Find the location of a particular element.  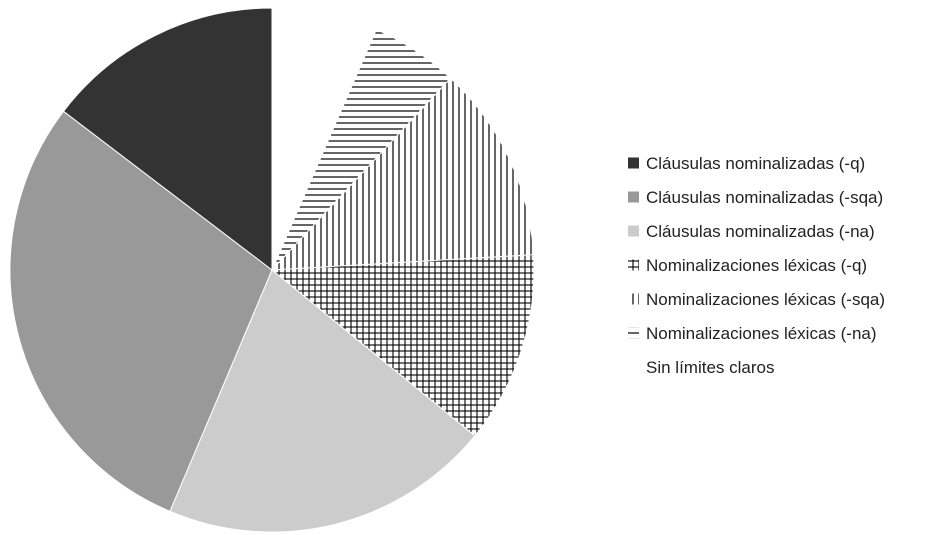

legend-item-nominalizaciones-lexicas-sqa: Nominalizaciones léxicas (-sqa) is located at coordinates (756, 299).